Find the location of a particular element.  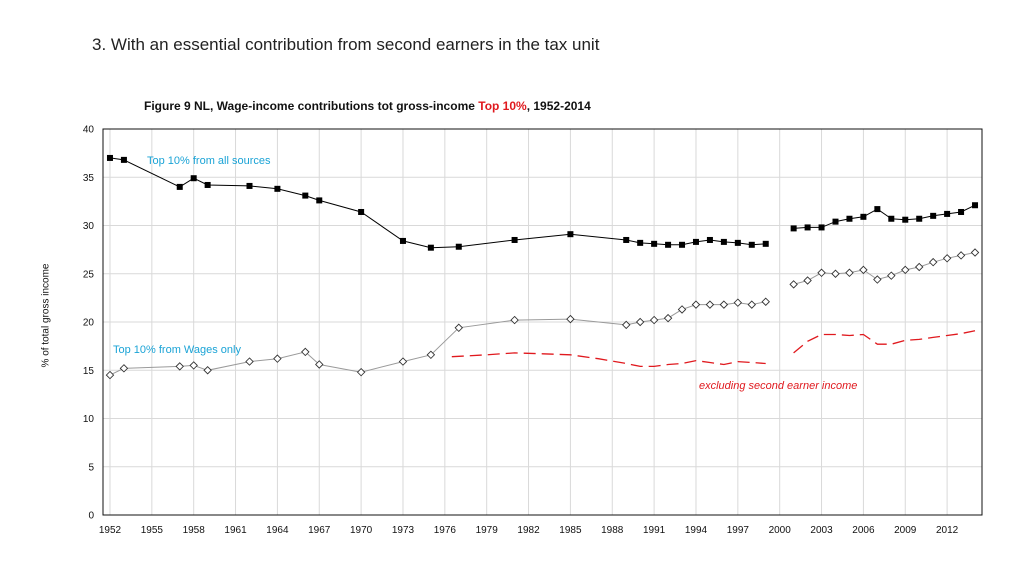

series-label: Top 10% from Wages only is located at coordinates (177, 350).